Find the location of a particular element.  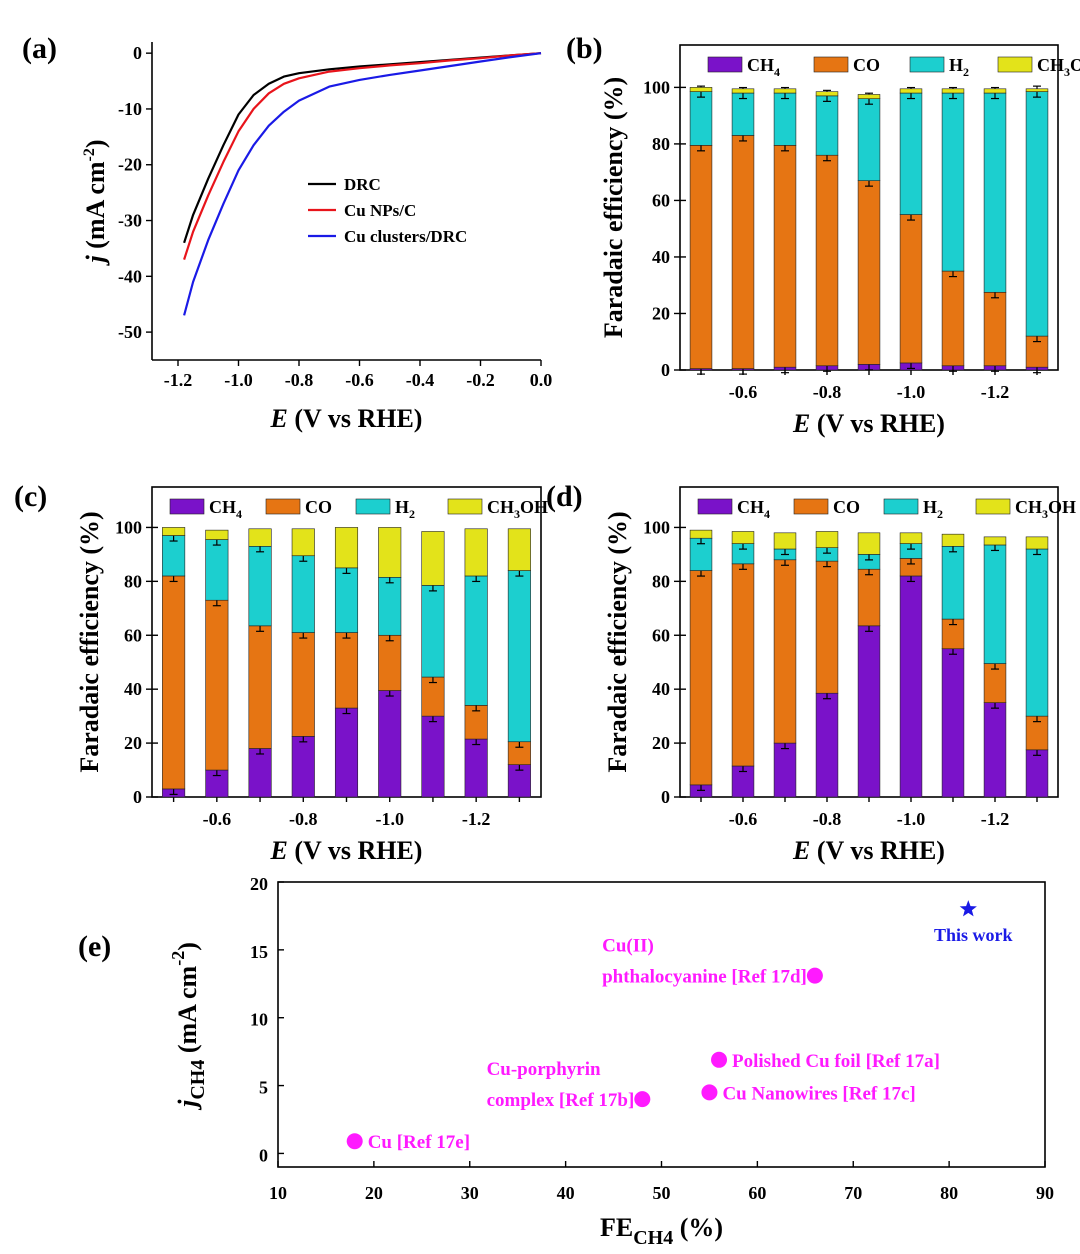

y-tick-label: 5 is located at coordinates (263, 1088).